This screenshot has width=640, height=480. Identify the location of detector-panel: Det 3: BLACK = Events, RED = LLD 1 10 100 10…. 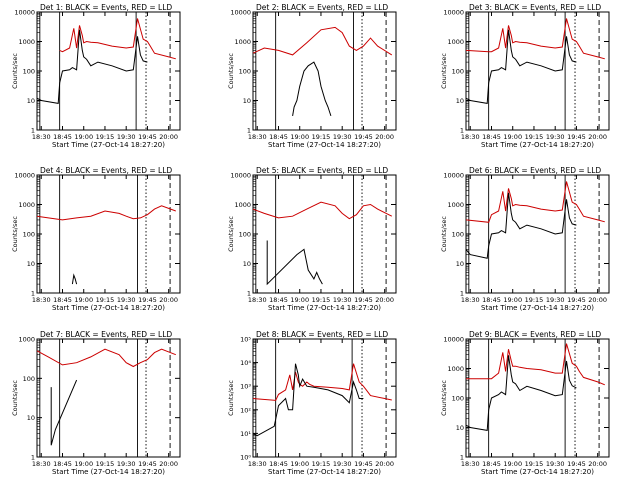
(525, 76).